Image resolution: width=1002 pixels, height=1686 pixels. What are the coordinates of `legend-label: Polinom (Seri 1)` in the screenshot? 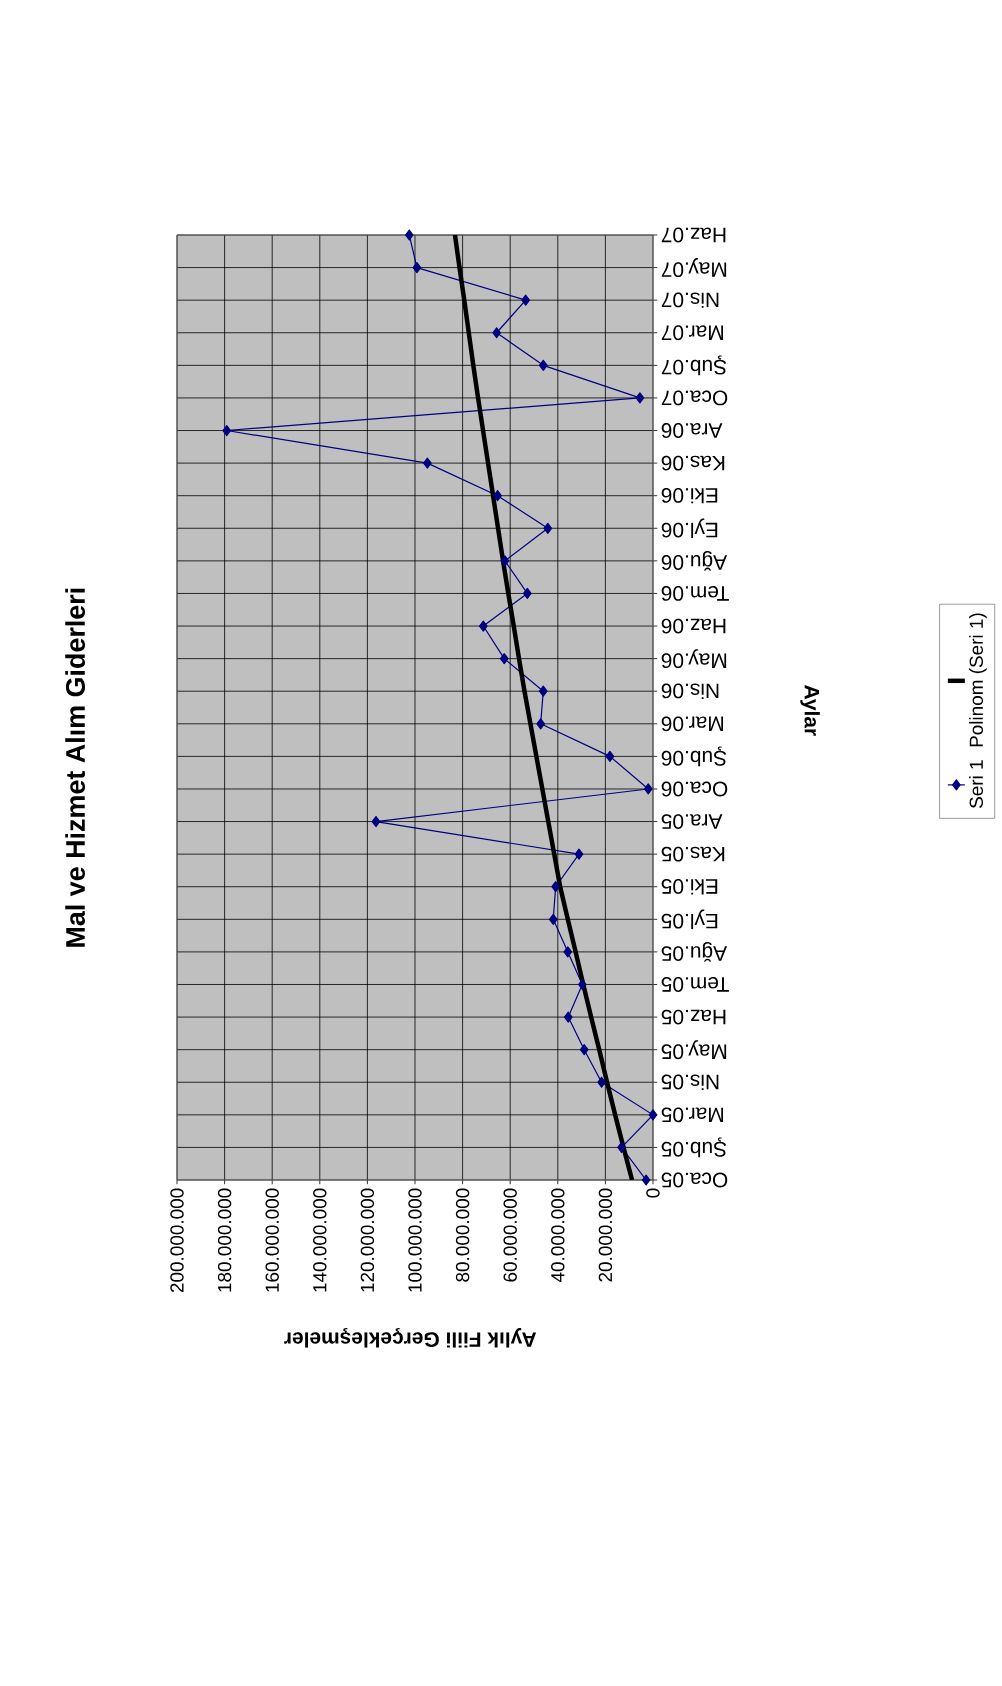 It's located at (978, 680).